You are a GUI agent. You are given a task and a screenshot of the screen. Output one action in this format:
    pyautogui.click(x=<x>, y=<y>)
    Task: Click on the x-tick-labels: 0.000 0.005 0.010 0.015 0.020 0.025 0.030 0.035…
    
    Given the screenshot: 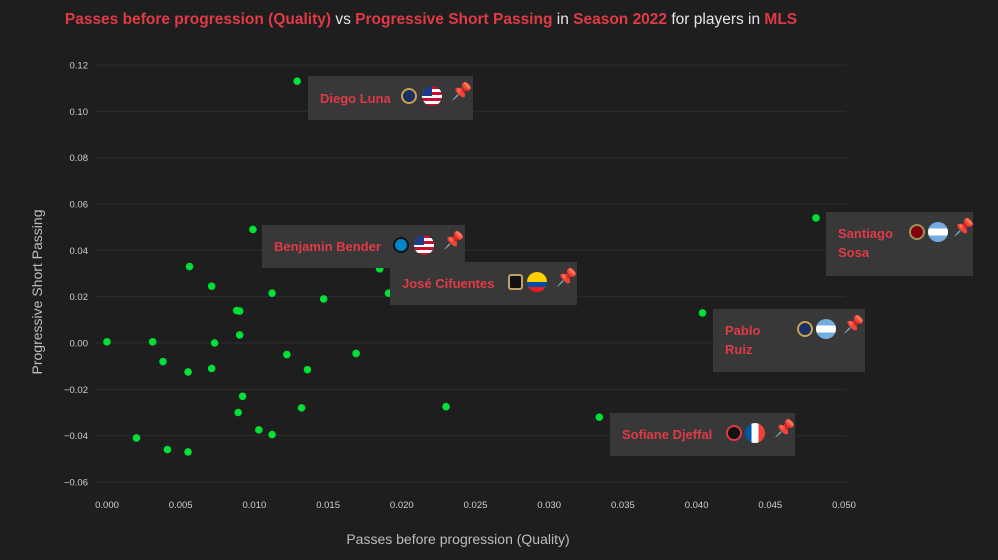 What is the action you would take?
    pyautogui.click(x=475, y=505)
    